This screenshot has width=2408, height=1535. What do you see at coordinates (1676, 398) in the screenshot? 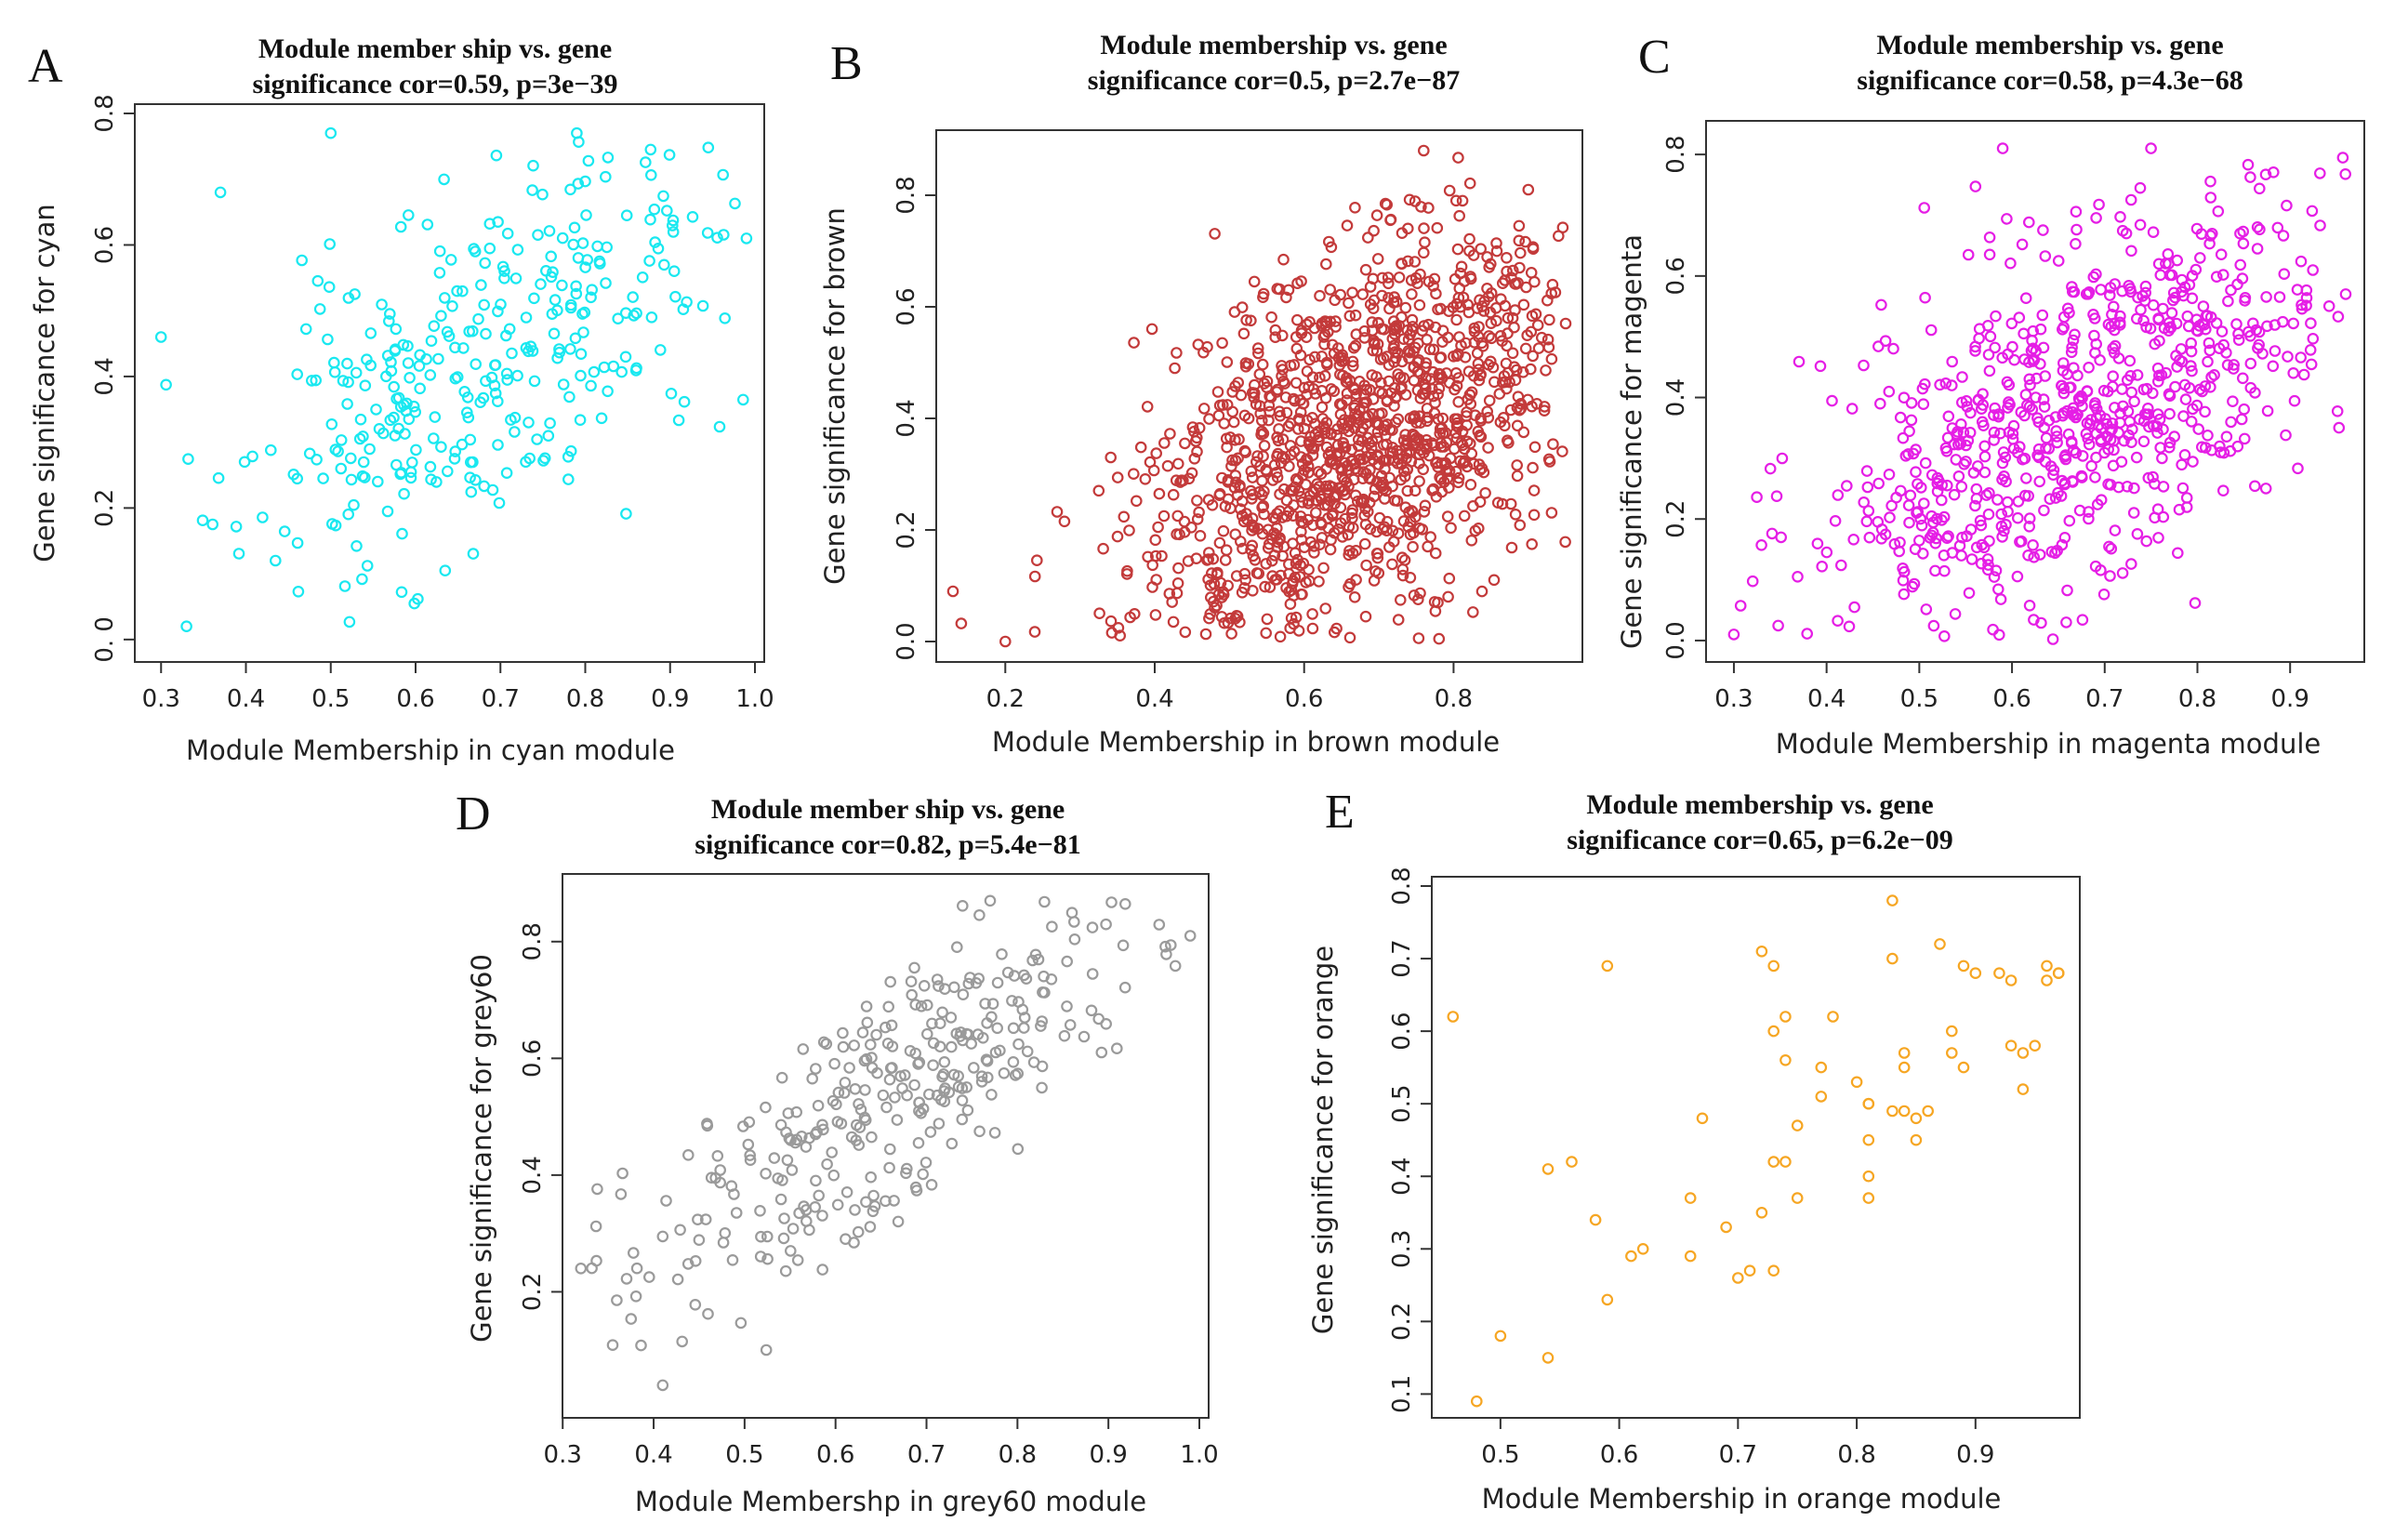
I see `y-tick-label-c: 0.4` at bounding box center [1676, 398].